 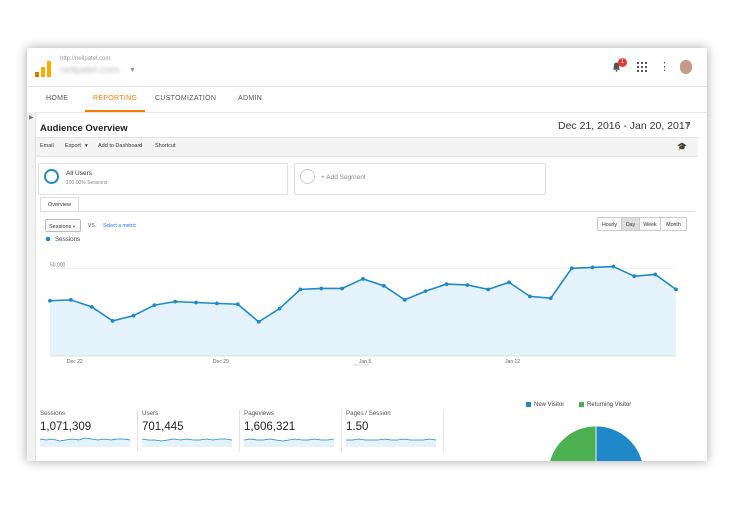 What do you see at coordinates (624, 126) in the screenshot?
I see `date-range-picker: Dec 21, 2016 - Jan 20, 2017` at bounding box center [624, 126].